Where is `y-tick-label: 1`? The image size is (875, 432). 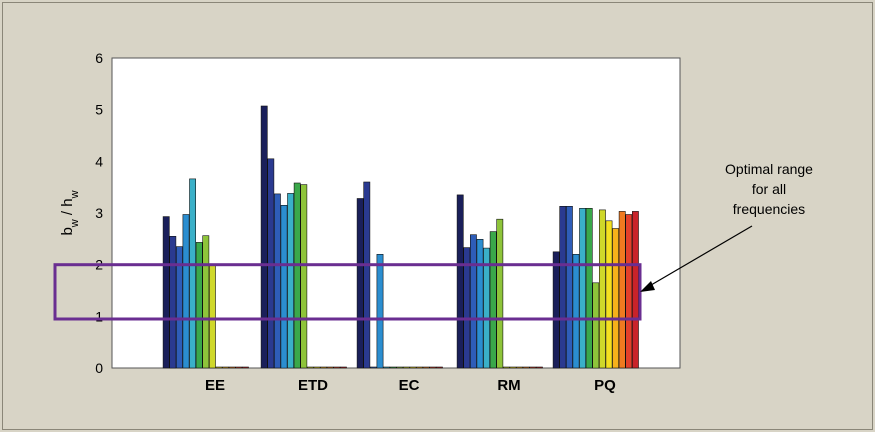
y-tick-label: 1 is located at coordinates (99, 316).